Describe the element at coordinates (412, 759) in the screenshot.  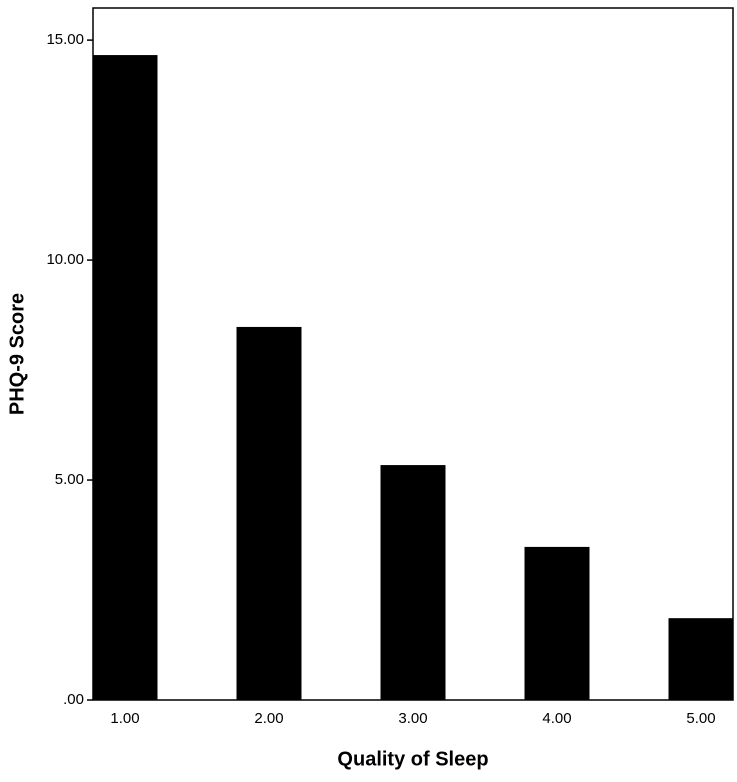
I see `x-axis-title: Quality of Sleep` at that location.